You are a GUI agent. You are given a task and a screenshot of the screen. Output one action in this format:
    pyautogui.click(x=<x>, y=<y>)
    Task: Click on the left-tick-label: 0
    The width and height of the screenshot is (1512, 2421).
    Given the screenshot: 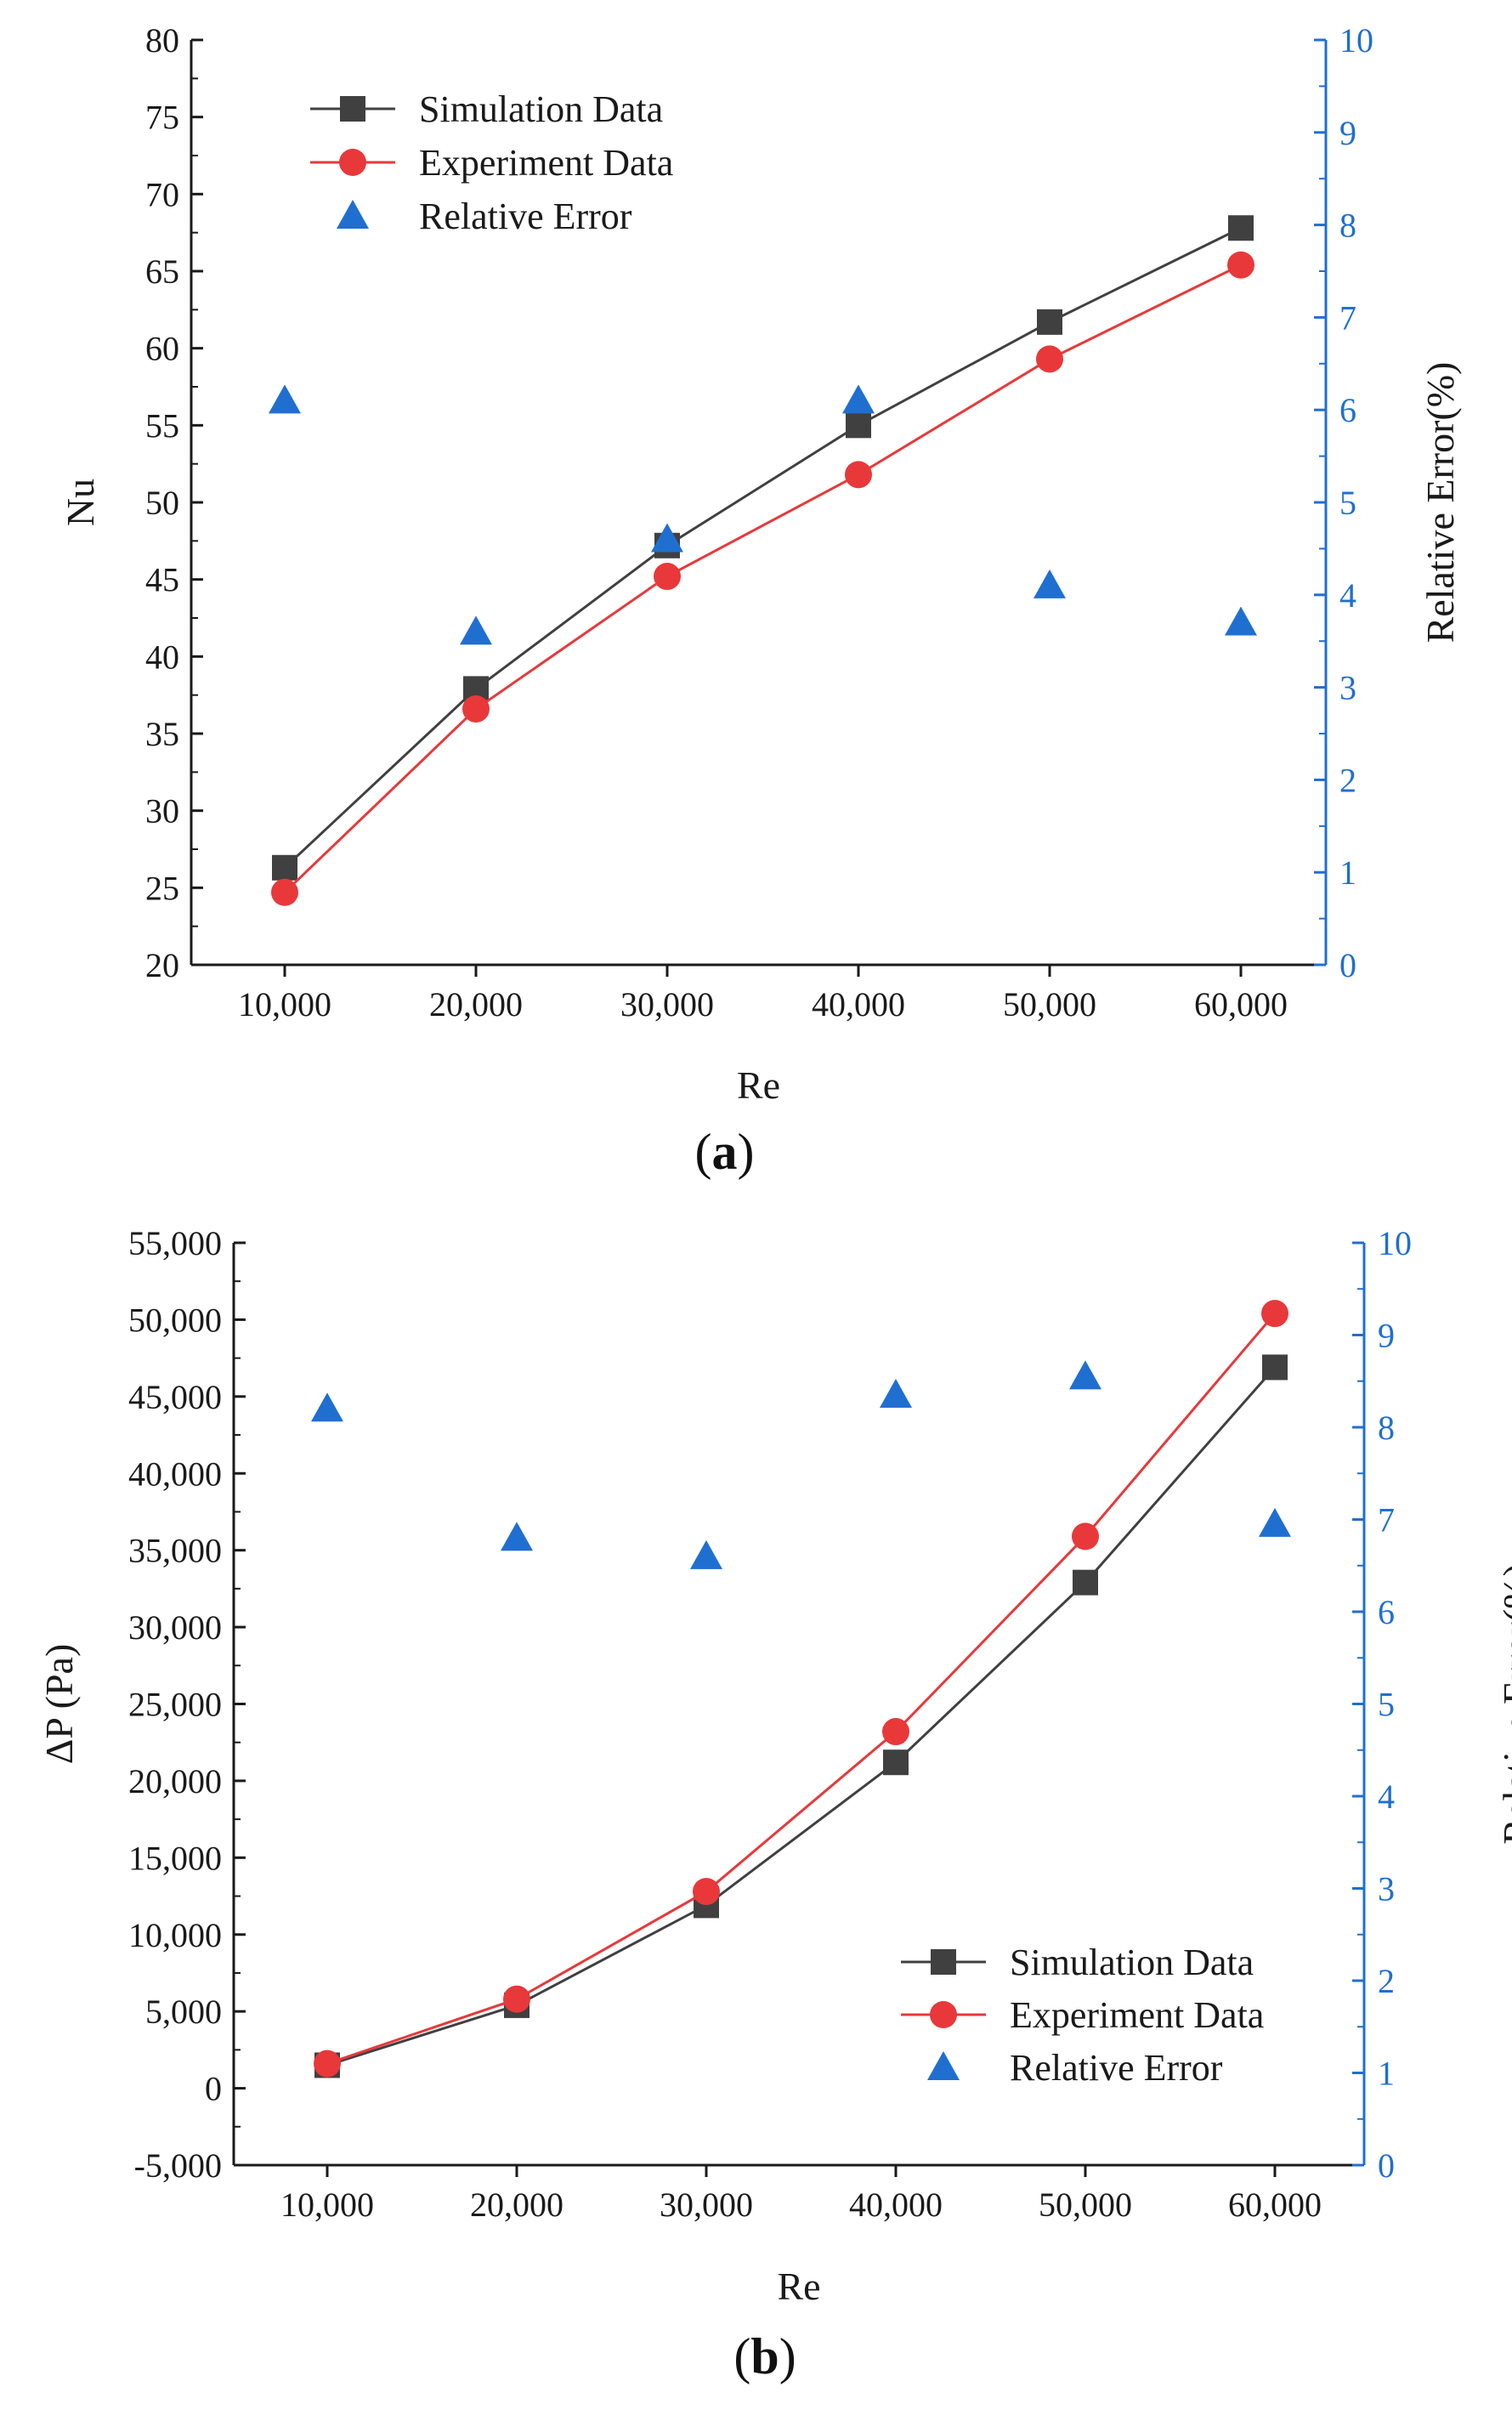 What is the action you would take?
    pyautogui.click(x=213, y=2089)
    